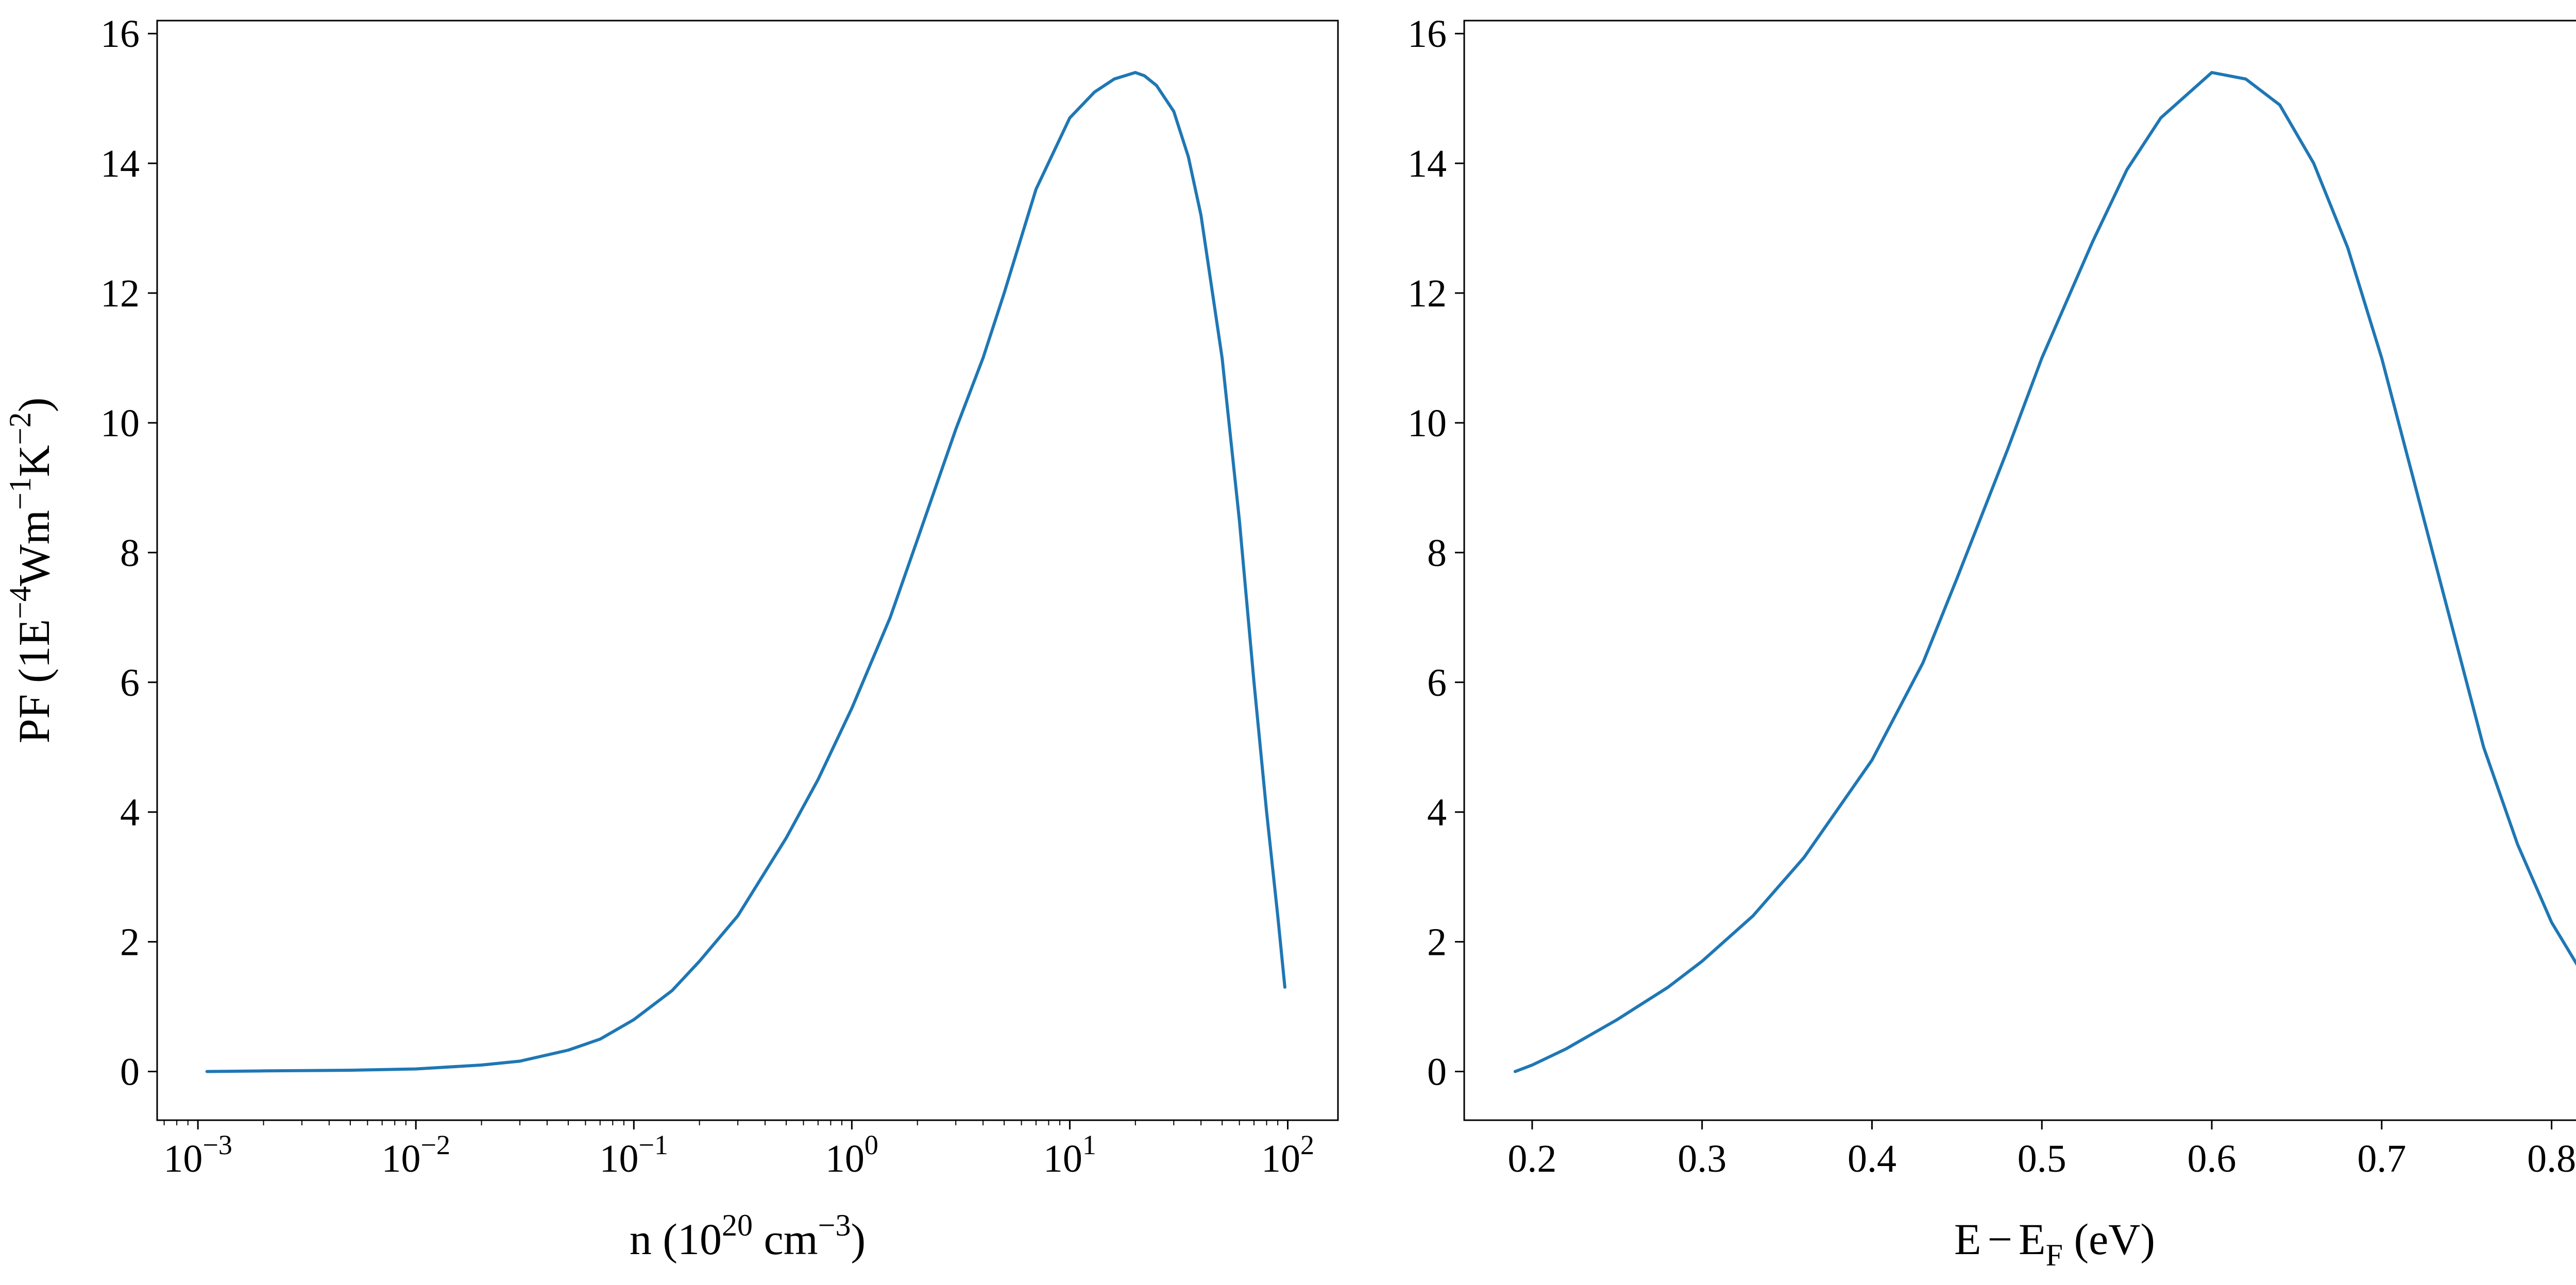  What do you see at coordinates (415, 1154) in the screenshot?
I see `x-tick-label: 10⁻²` at bounding box center [415, 1154].